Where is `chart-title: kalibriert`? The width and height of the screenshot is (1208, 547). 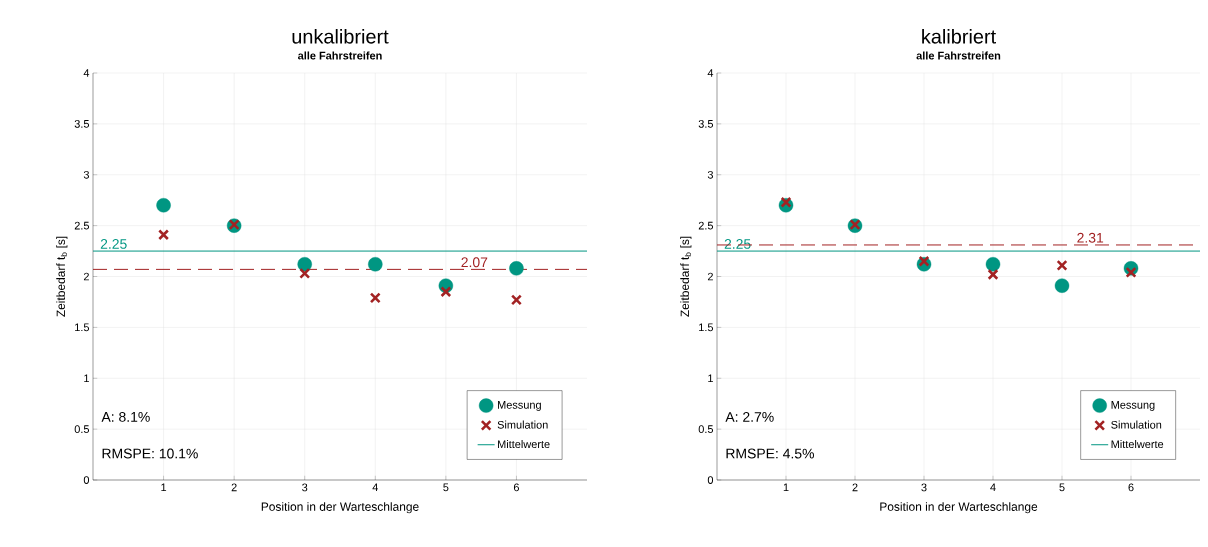 chart-title: kalibriert is located at coordinates (959, 36).